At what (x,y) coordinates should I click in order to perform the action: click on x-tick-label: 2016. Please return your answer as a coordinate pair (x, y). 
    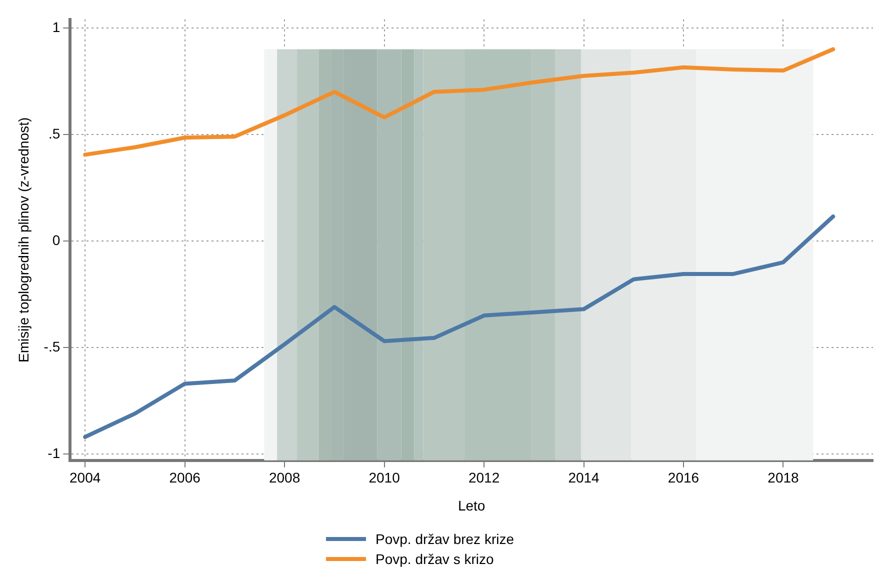
    Looking at the image, I should click on (684, 478).